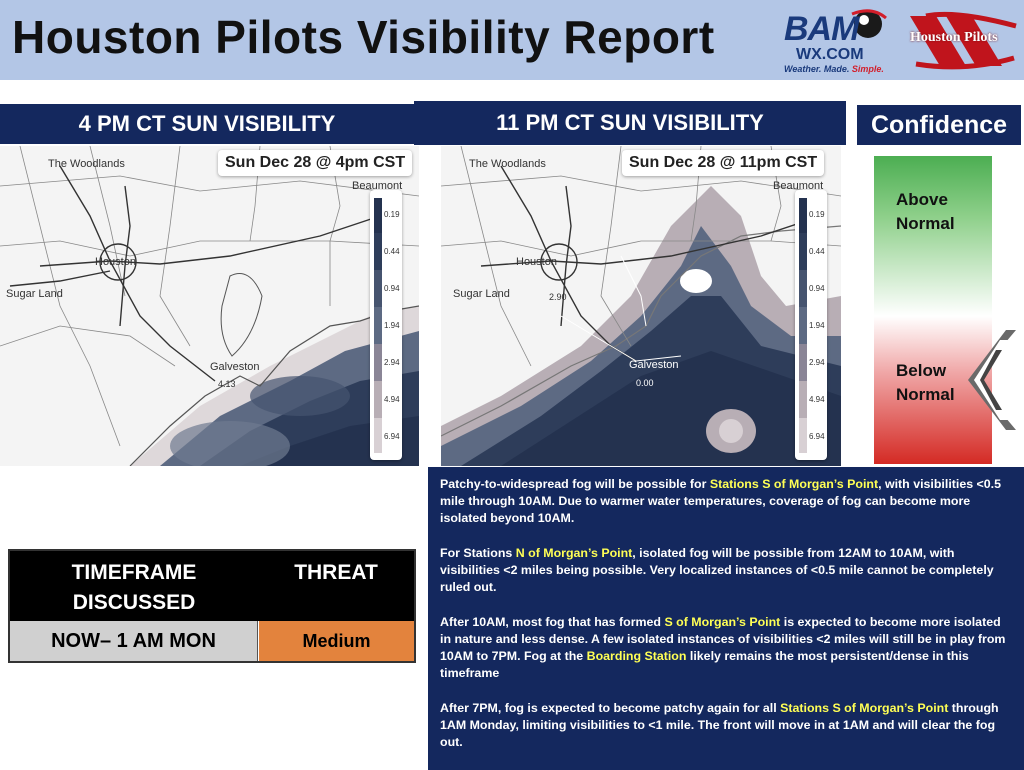 The height and width of the screenshot is (770, 1024). What do you see at coordinates (134, 602) in the screenshot?
I see `timeframe-header-line2: DISCUSSED` at bounding box center [134, 602].